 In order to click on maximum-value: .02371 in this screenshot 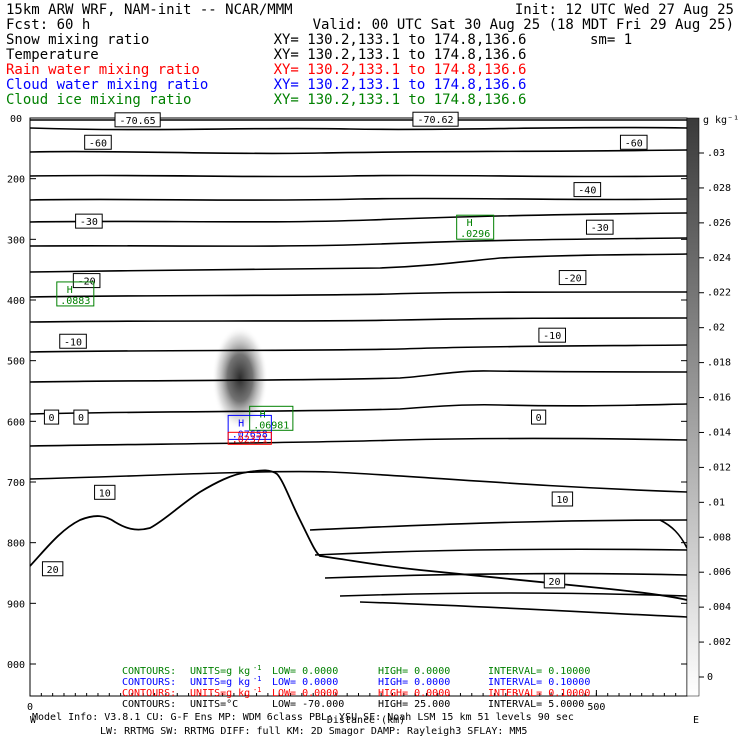, I will do `click(250, 439)`.